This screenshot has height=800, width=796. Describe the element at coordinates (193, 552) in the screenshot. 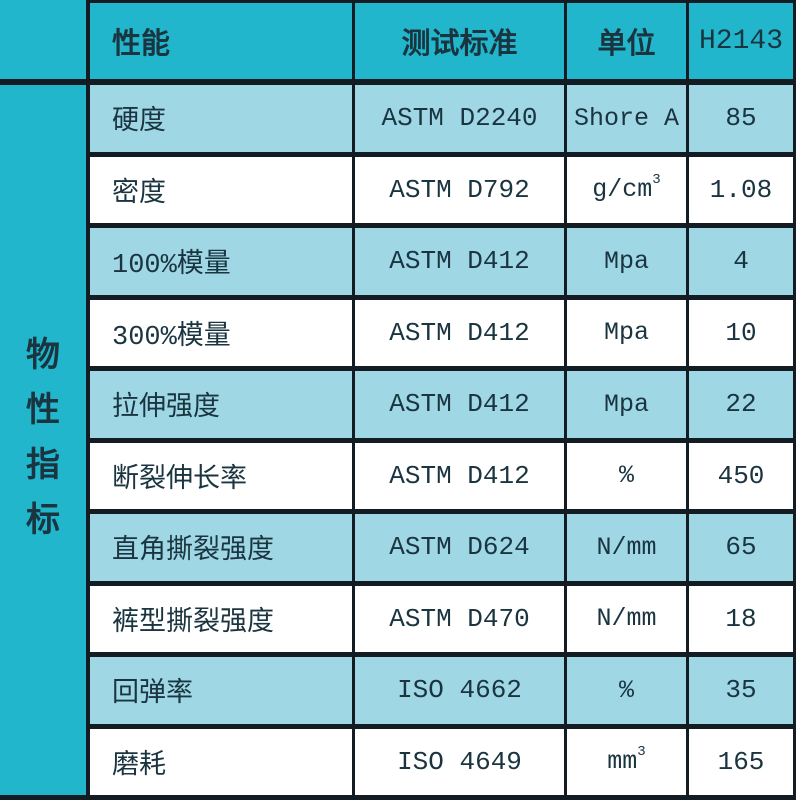

I see `property-label: 直角撕裂强度` at that location.